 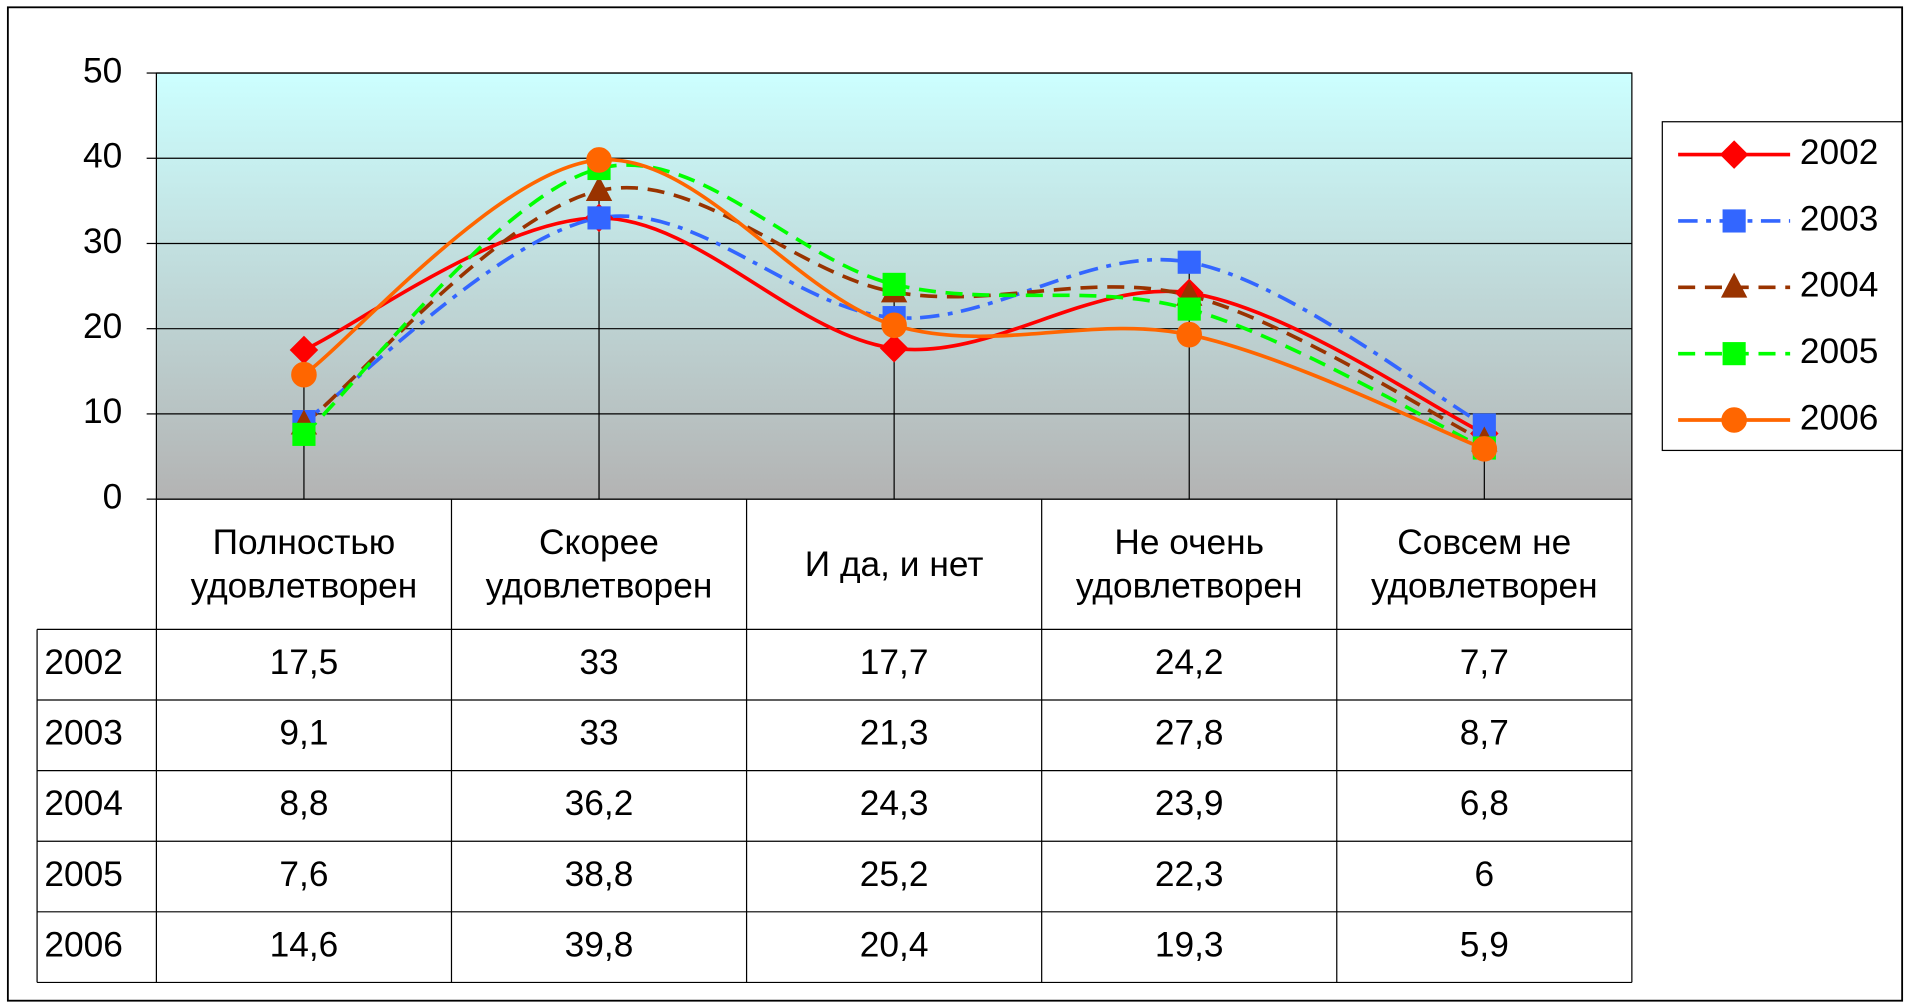 What do you see at coordinates (303, 803) in the screenshot?
I see `table-value: 8,8` at bounding box center [303, 803].